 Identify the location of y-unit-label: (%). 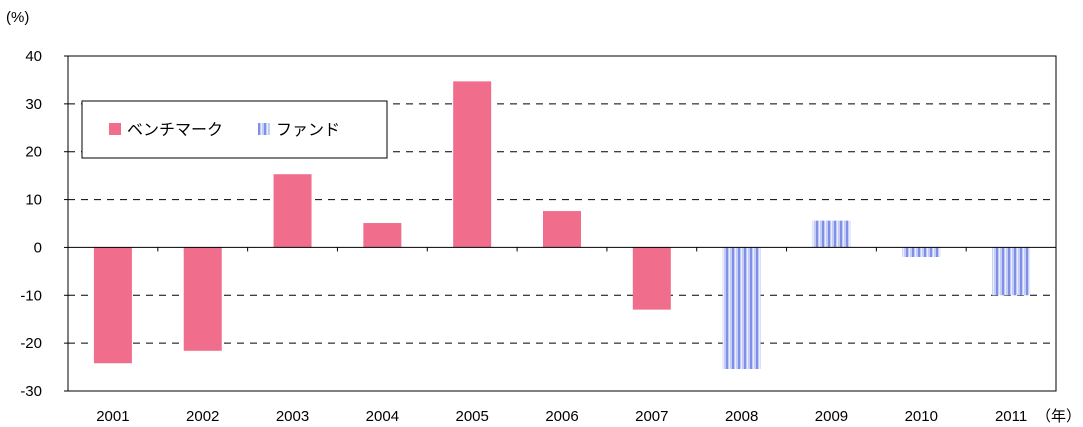
(17, 17).